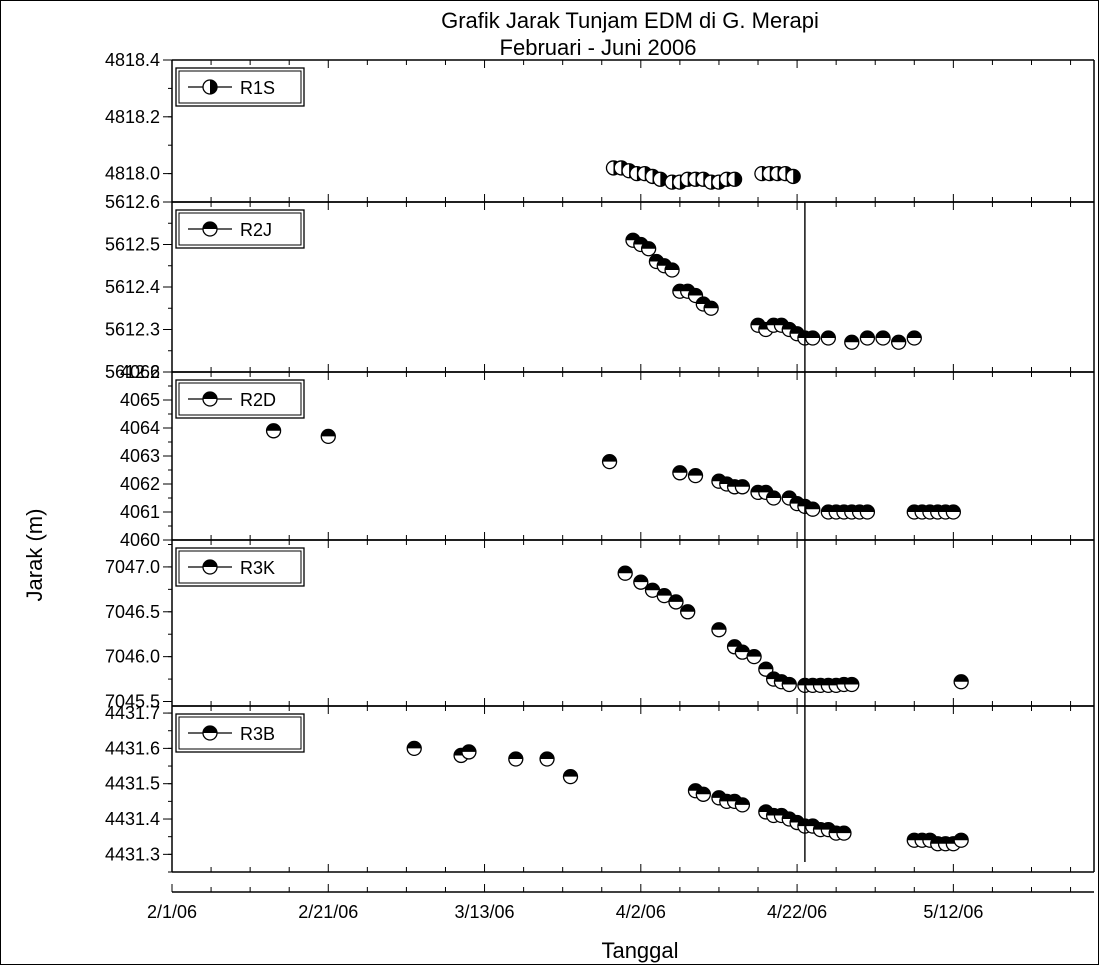 This screenshot has width=1099, height=965. Describe the element at coordinates (140, 428) in the screenshot. I see `y-tick-label: 4064` at that location.